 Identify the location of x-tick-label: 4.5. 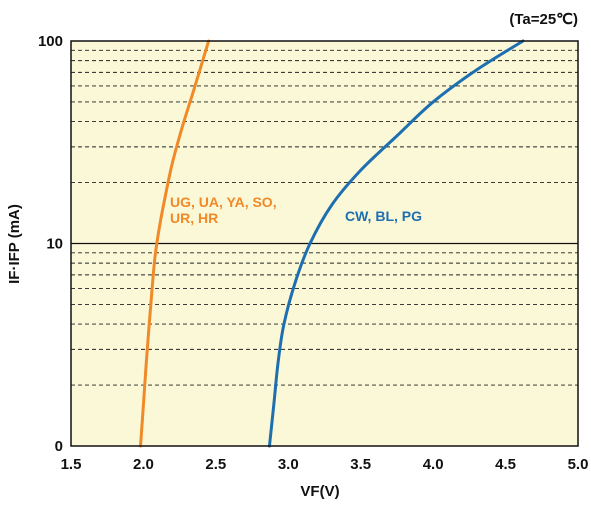
(505, 464).